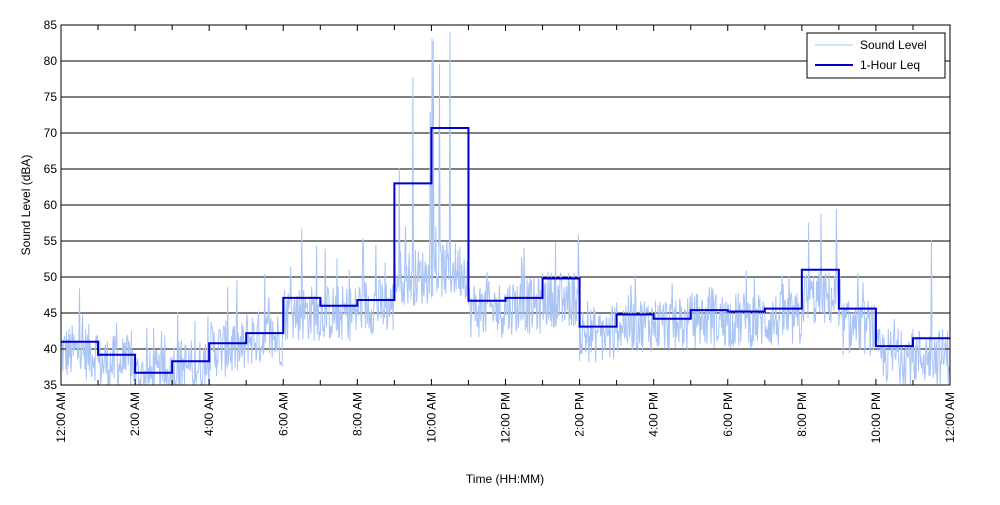 The height and width of the screenshot is (505, 1000). What do you see at coordinates (51, 241) in the screenshot?
I see `y-tick-label: 55` at bounding box center [51, 241].